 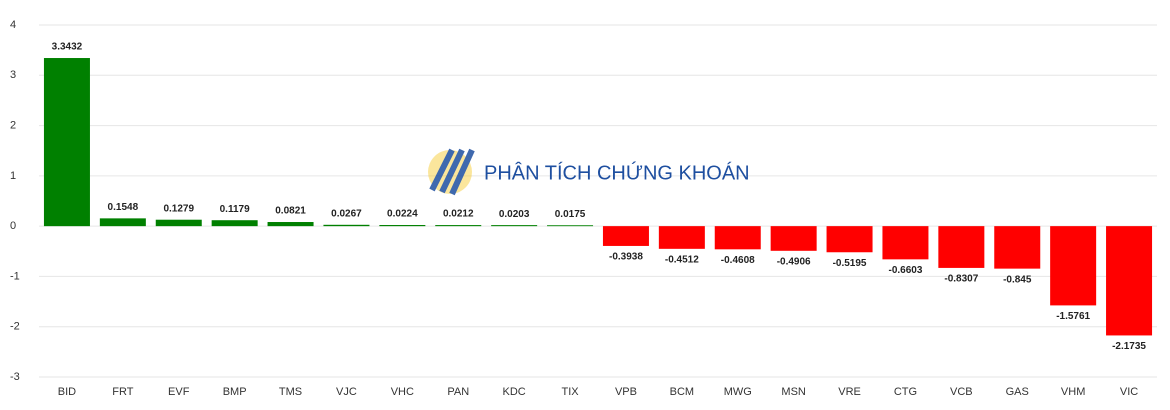 What do you see at coordinates (570, 392) in the screenshot?
I see `x-tick-label: TIX` at bounding box center [570, 392].